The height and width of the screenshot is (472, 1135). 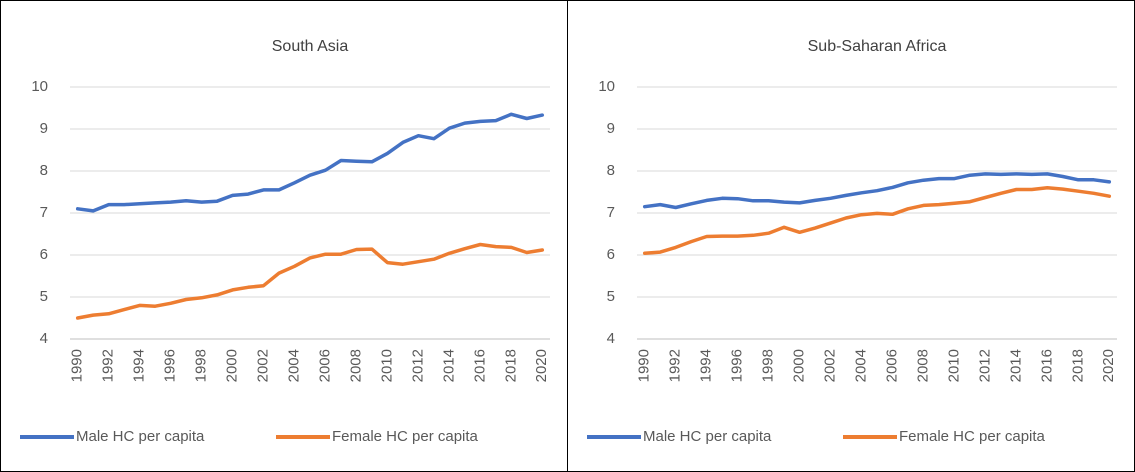 I want to click on chart-title: South Asia, so click(x=310, y=46).